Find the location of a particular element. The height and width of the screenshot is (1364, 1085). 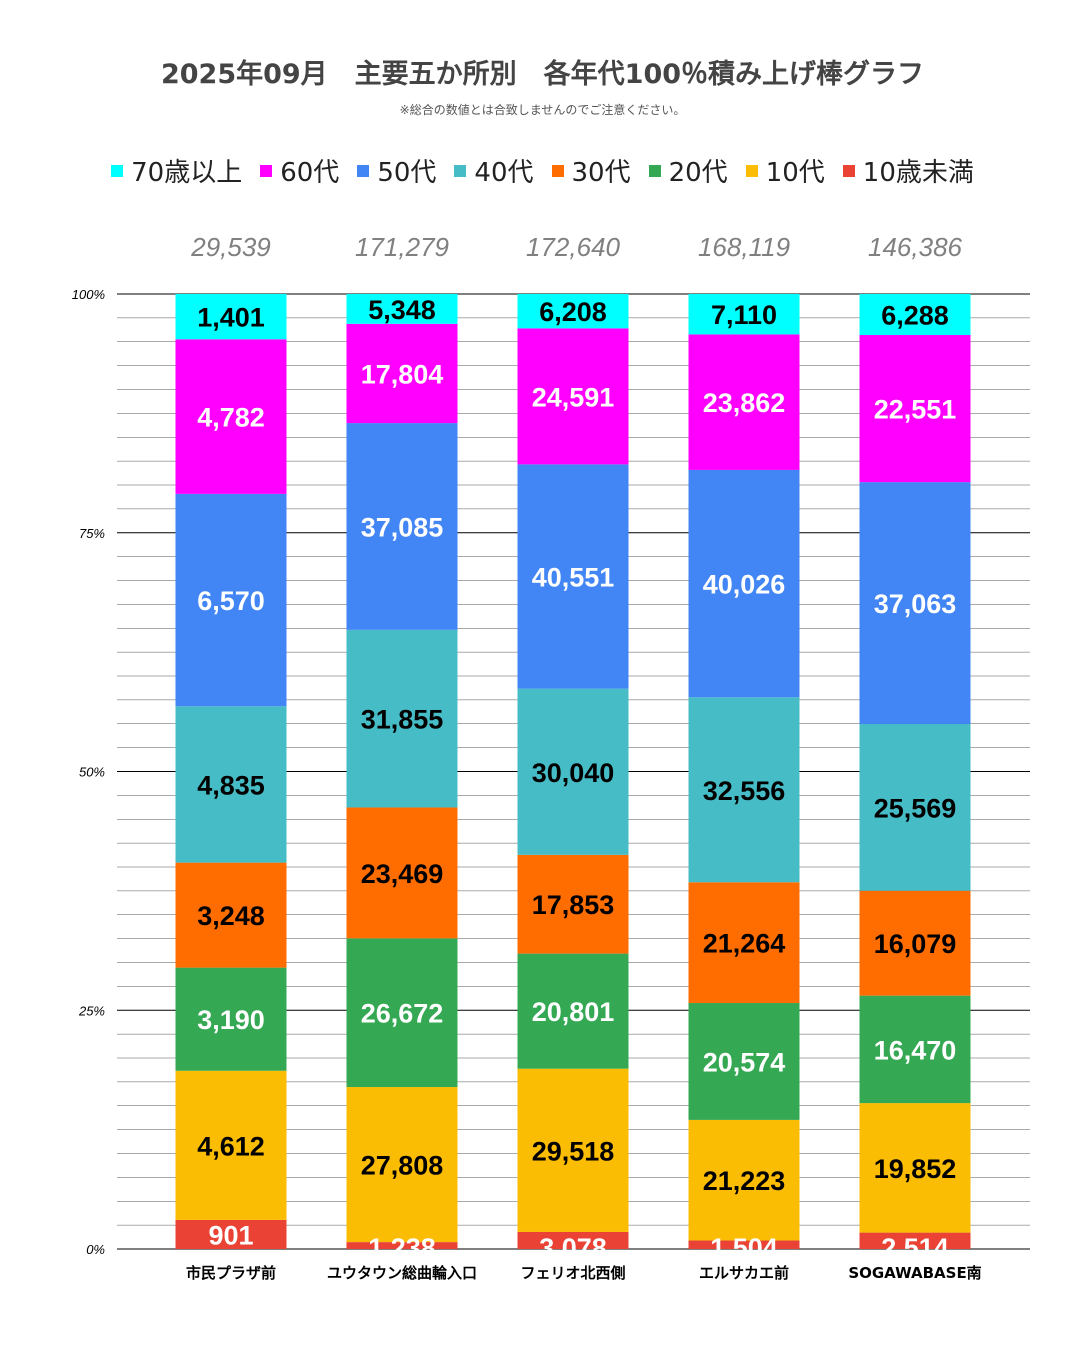

bar-total-label: 146,386 is located at coordinates (915, 247).